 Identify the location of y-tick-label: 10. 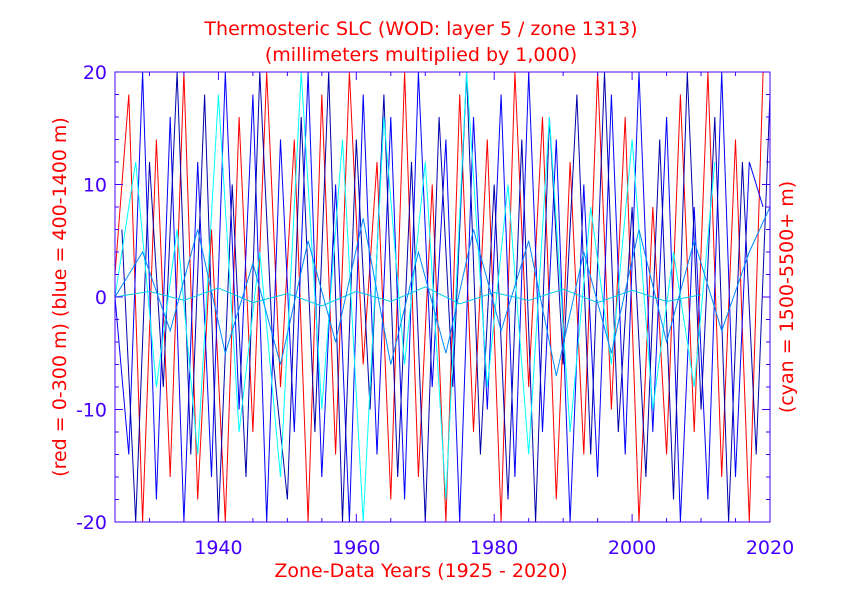
(95, 186).